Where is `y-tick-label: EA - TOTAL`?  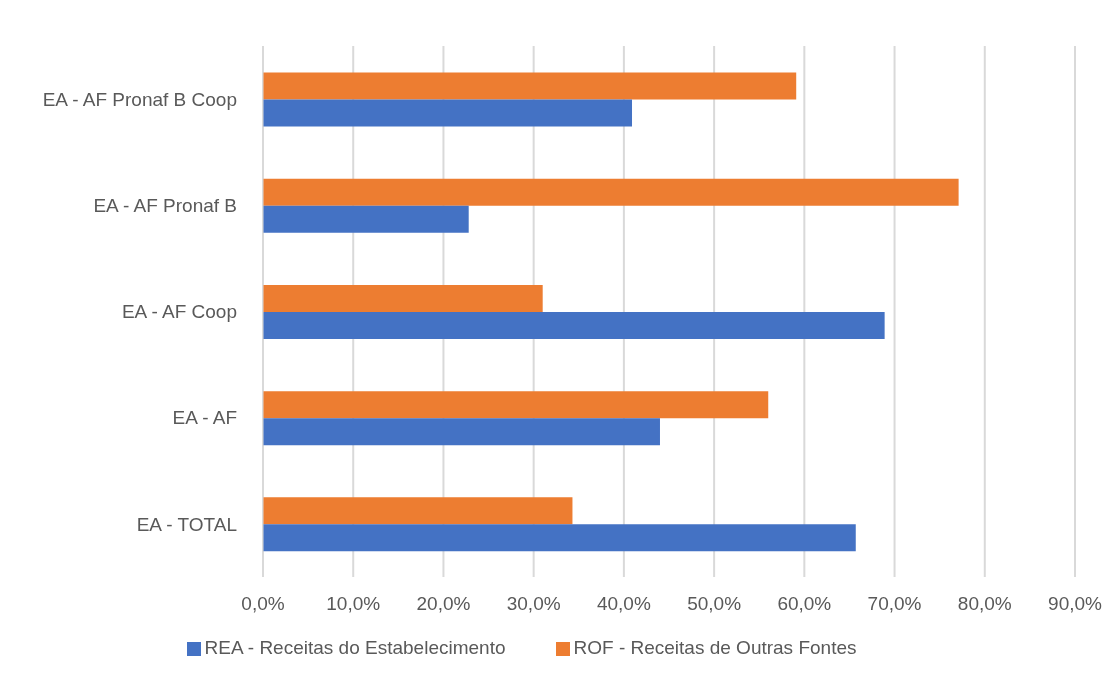 y-tick-label: EA - TOTAL is located at coordinates (186, 524).